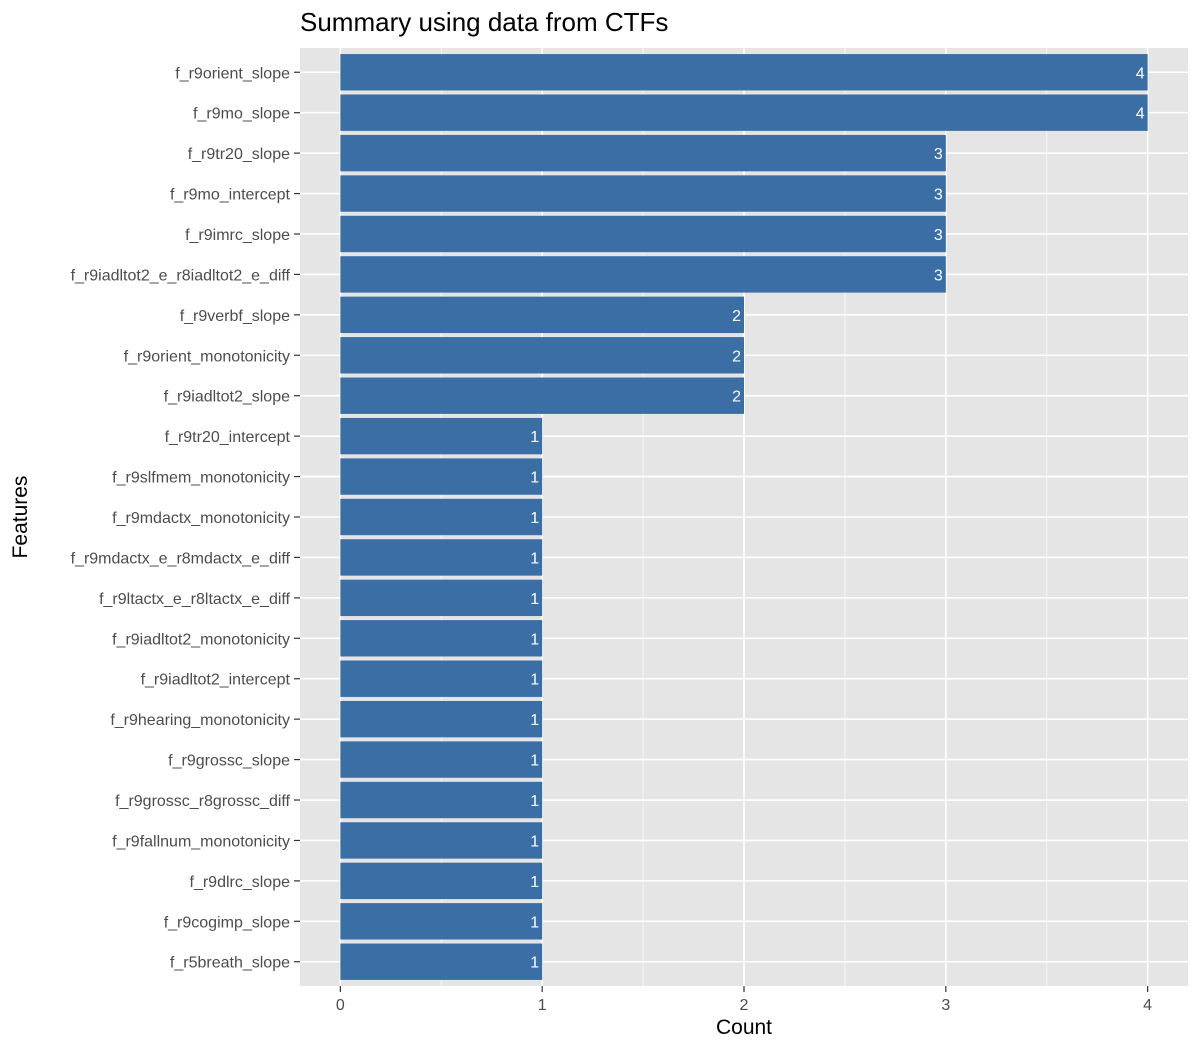 Image resolution: width=1200 pixels, height=1050 pixels. Describe the element at coordinates (945, 1005) in the screenshot. I see `x-tick-label: 3` at that location.